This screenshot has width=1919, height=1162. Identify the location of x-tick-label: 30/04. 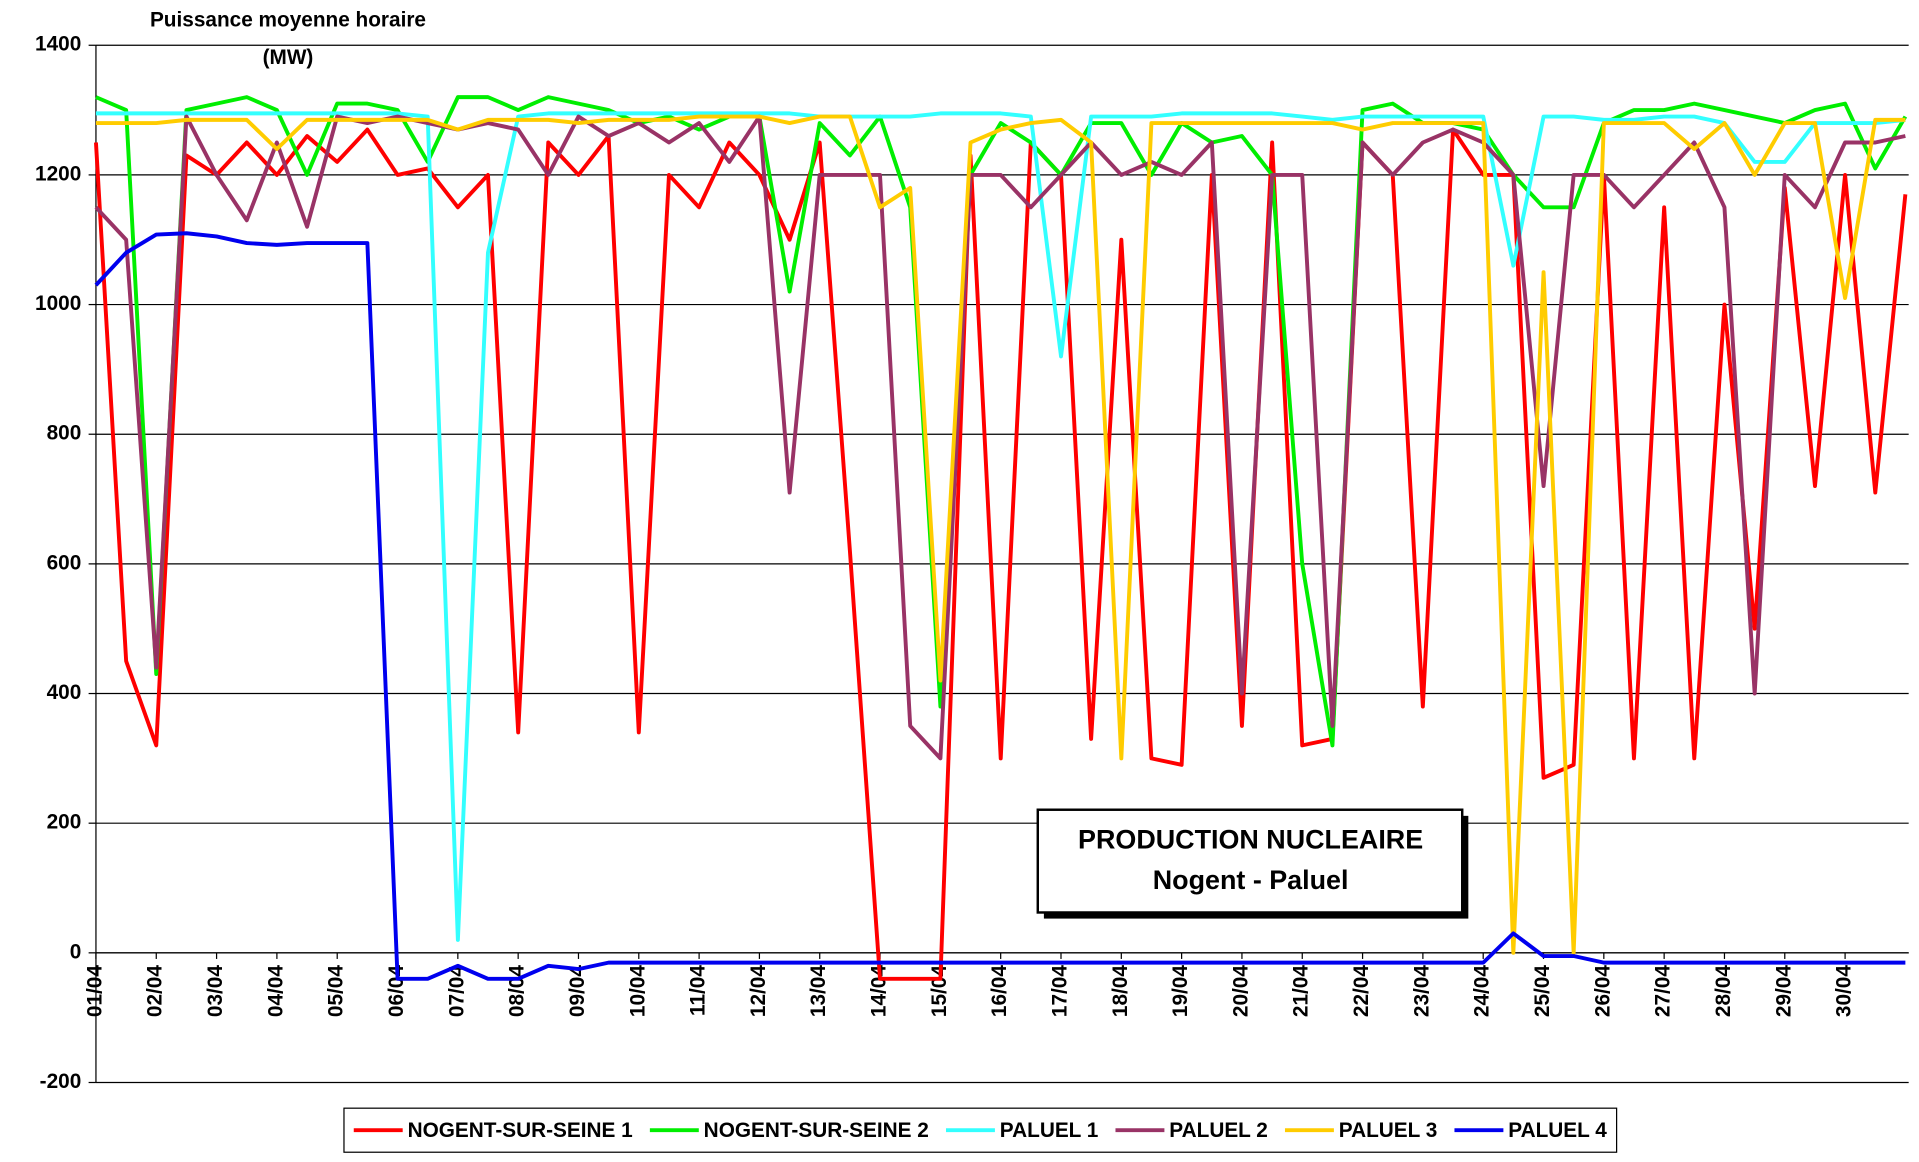
(1844, 991).